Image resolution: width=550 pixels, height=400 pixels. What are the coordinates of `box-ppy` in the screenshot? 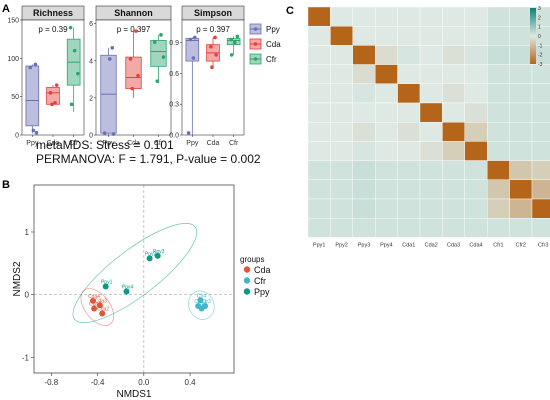 It's located at (192, 50).